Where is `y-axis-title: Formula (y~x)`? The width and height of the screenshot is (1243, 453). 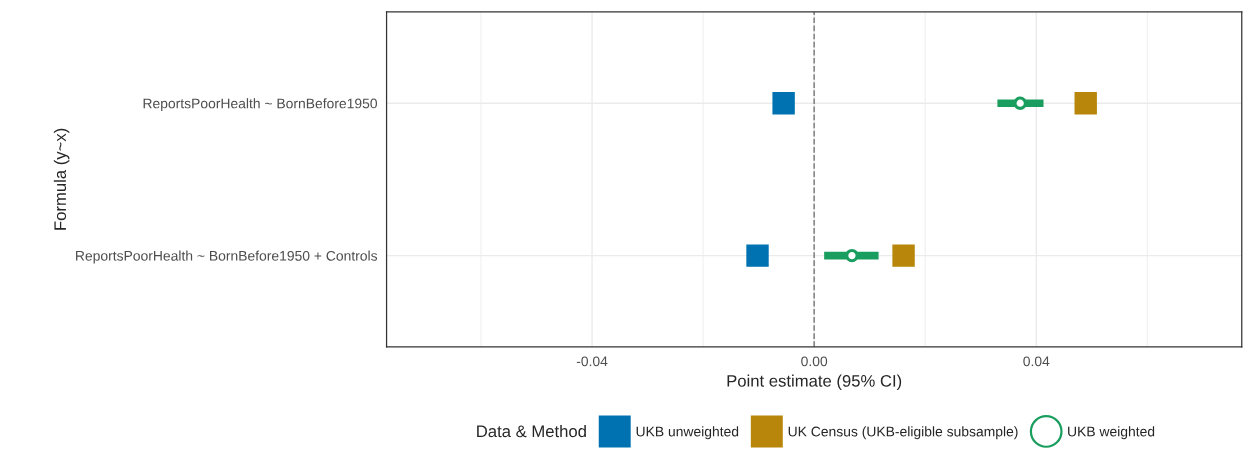
y-axis-title: Formula (y~x) is located at coordinates (61, 179).